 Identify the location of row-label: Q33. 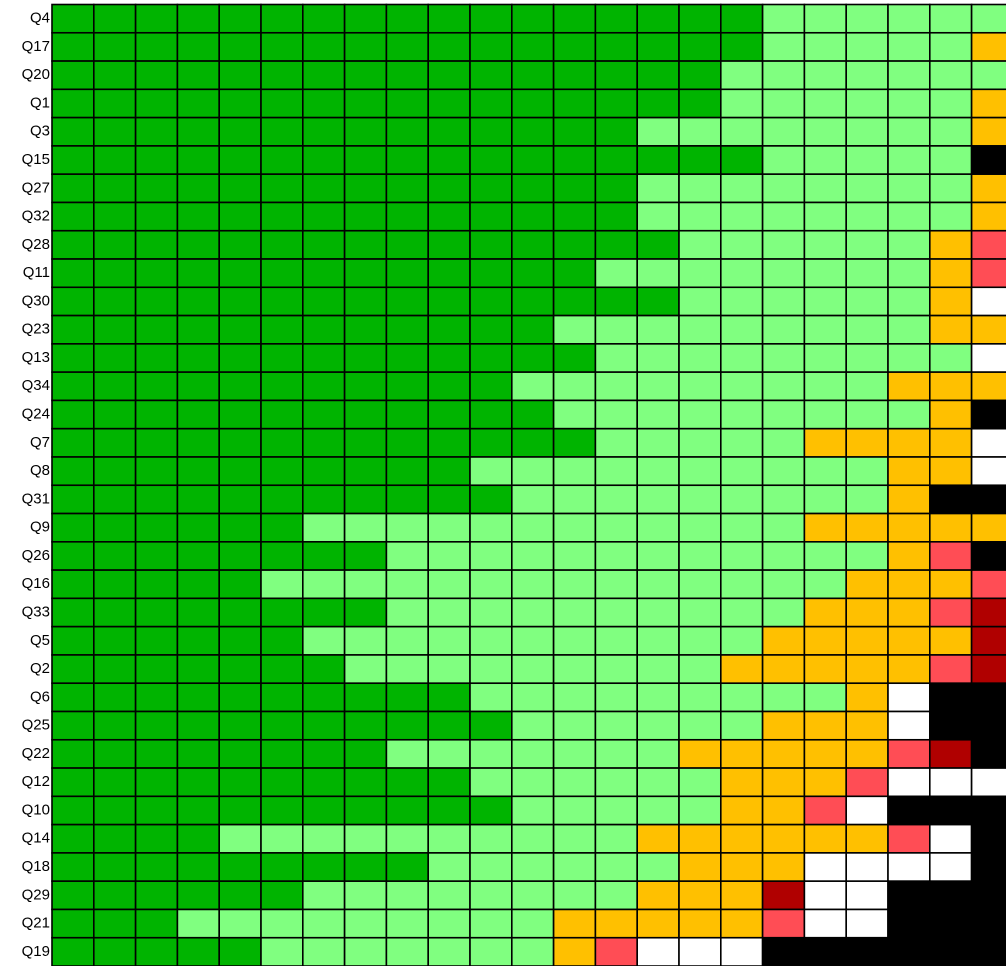
(36, 611).